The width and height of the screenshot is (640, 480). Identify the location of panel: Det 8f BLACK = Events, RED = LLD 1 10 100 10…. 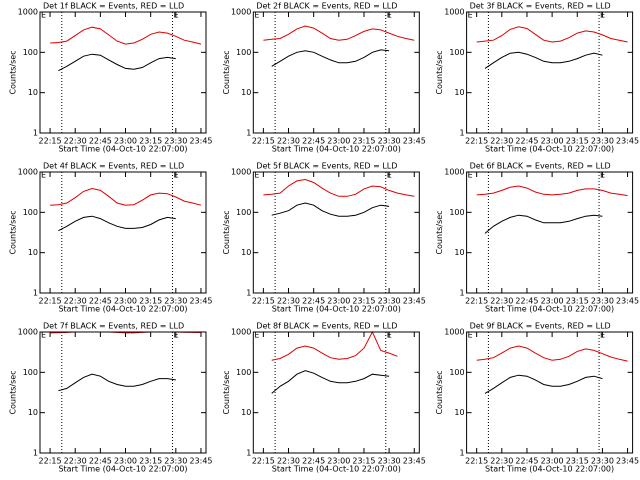
(324, 398).